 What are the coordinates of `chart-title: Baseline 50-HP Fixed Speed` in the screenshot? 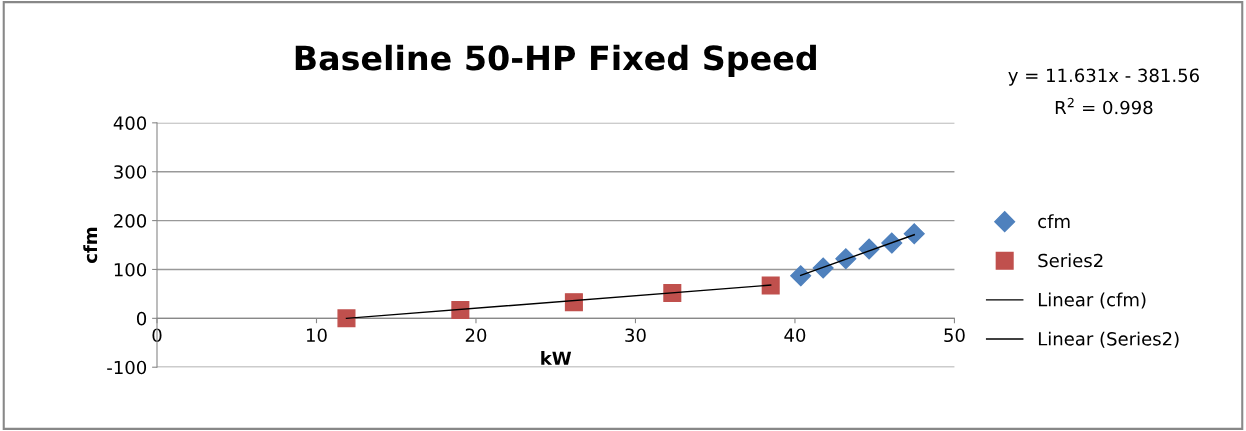 It's located at (555, 60).